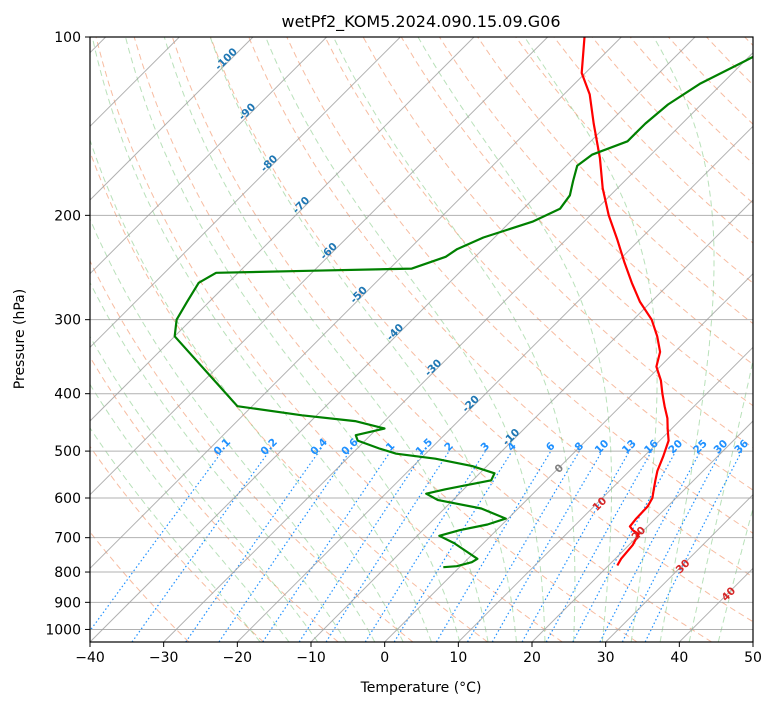 This screenshot has height=708, width=775. What do you see at coordinates (67, 499) in the screenshot?
I see `y-tick-label: 600` at bounding box center [67, 499].